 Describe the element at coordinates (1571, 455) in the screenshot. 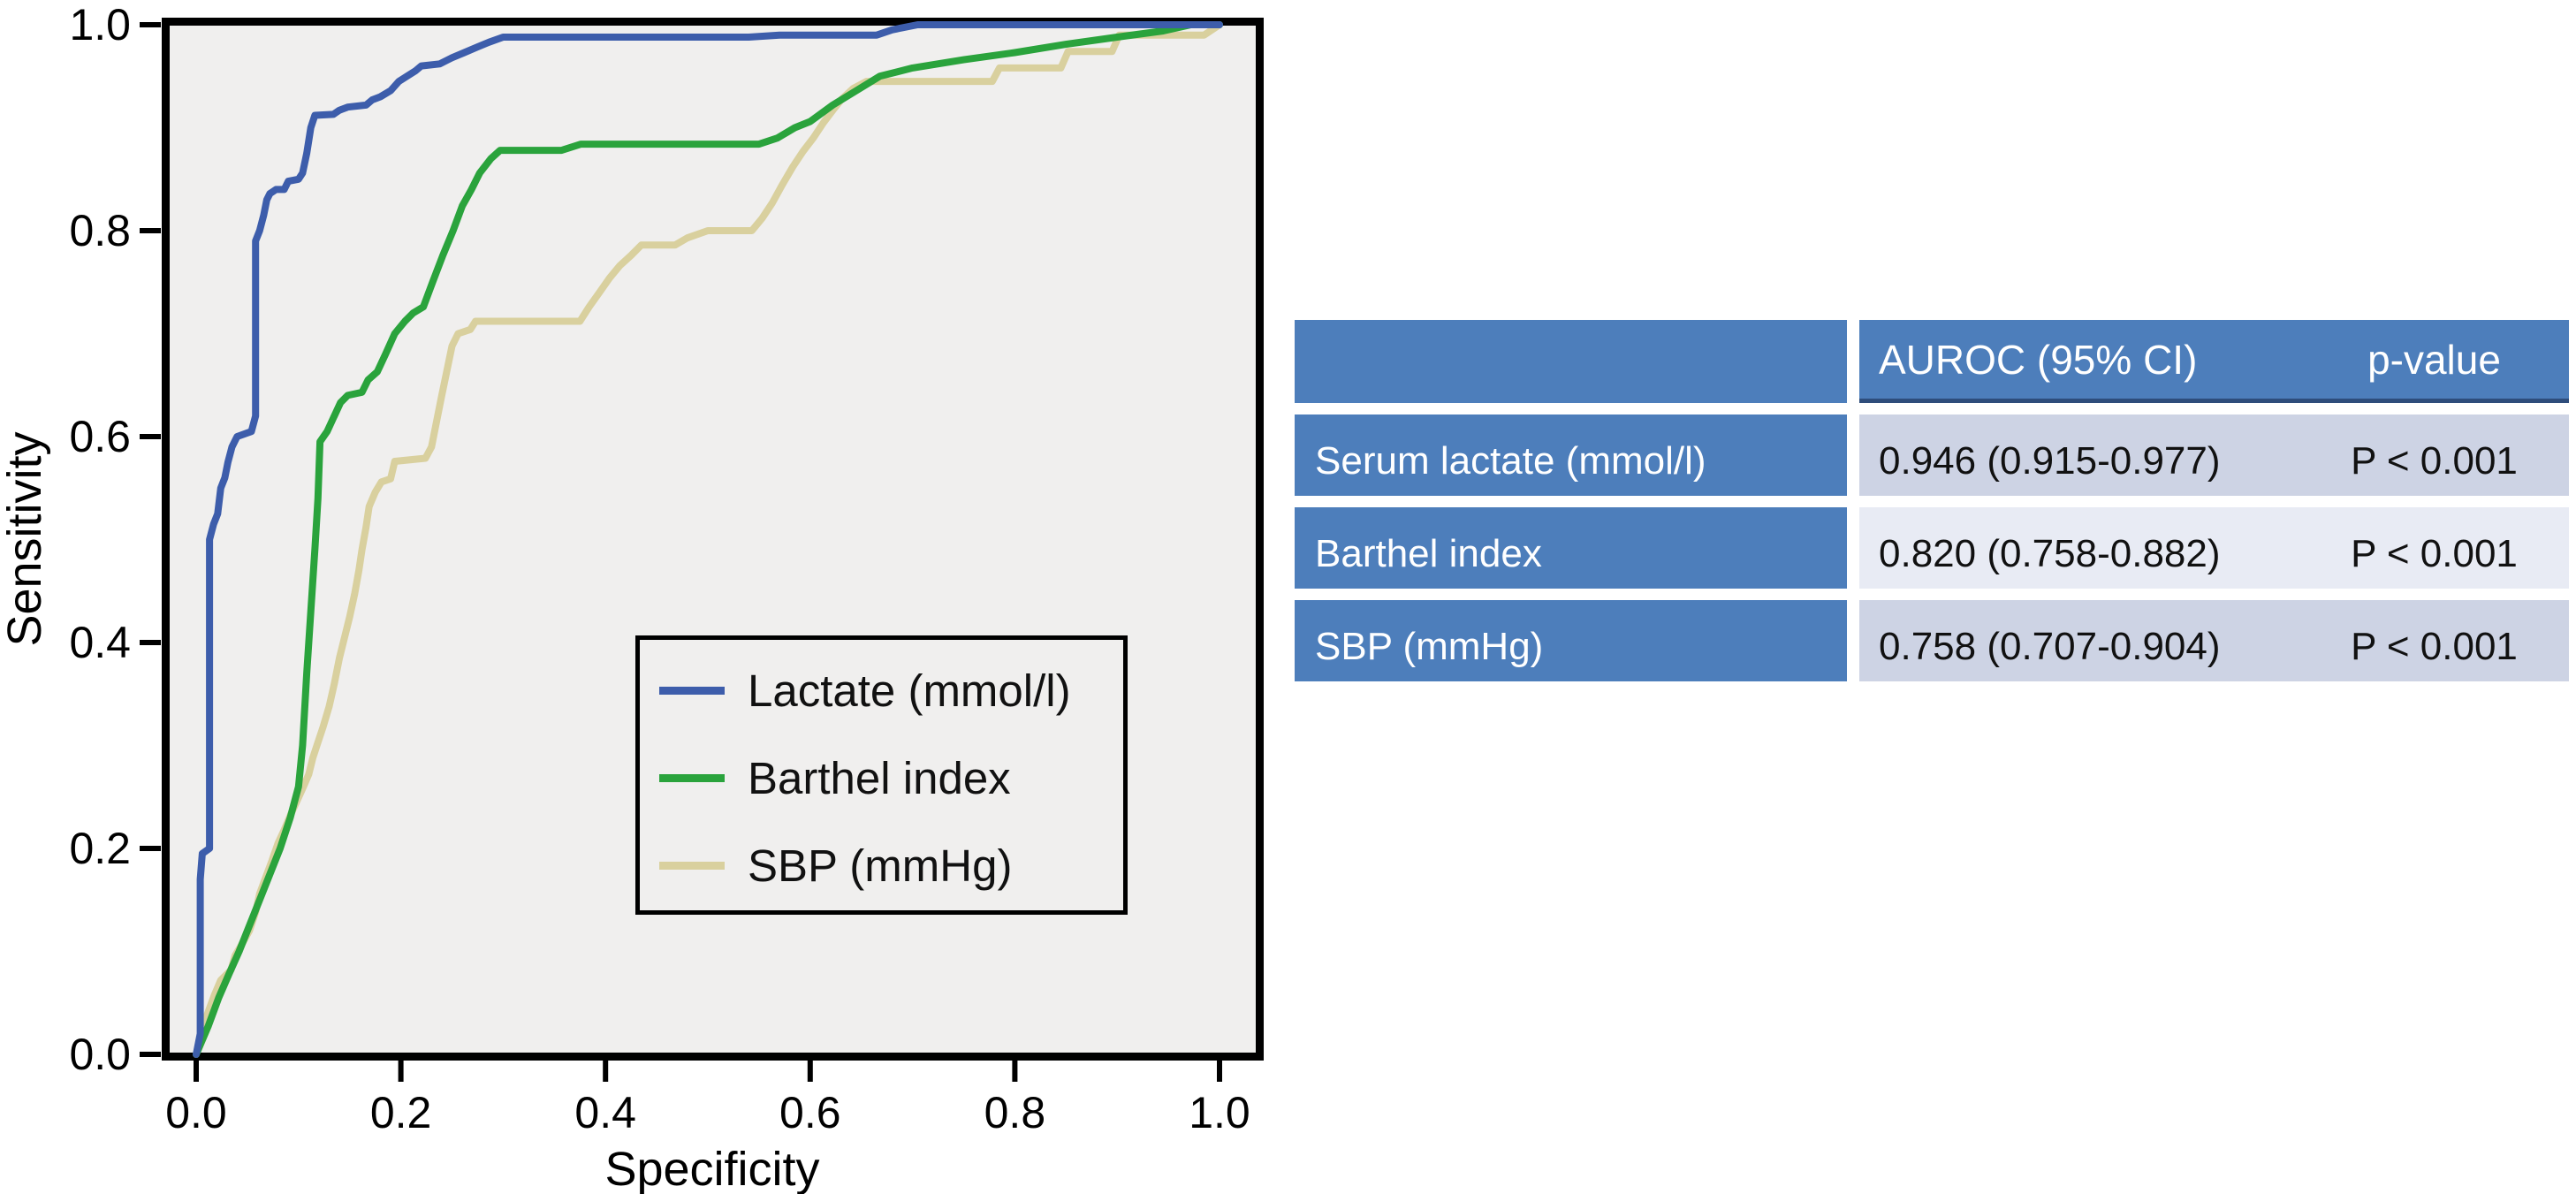

I see `row-label-serum-lactate: Serum lactate (mmol/l)` at that location.